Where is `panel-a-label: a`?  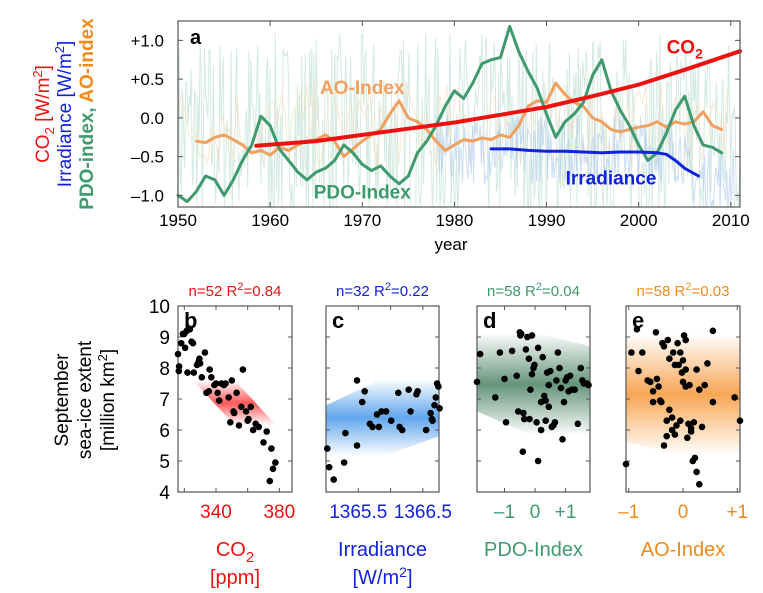 panel-a-label: a is located at coordinates (196, 38).